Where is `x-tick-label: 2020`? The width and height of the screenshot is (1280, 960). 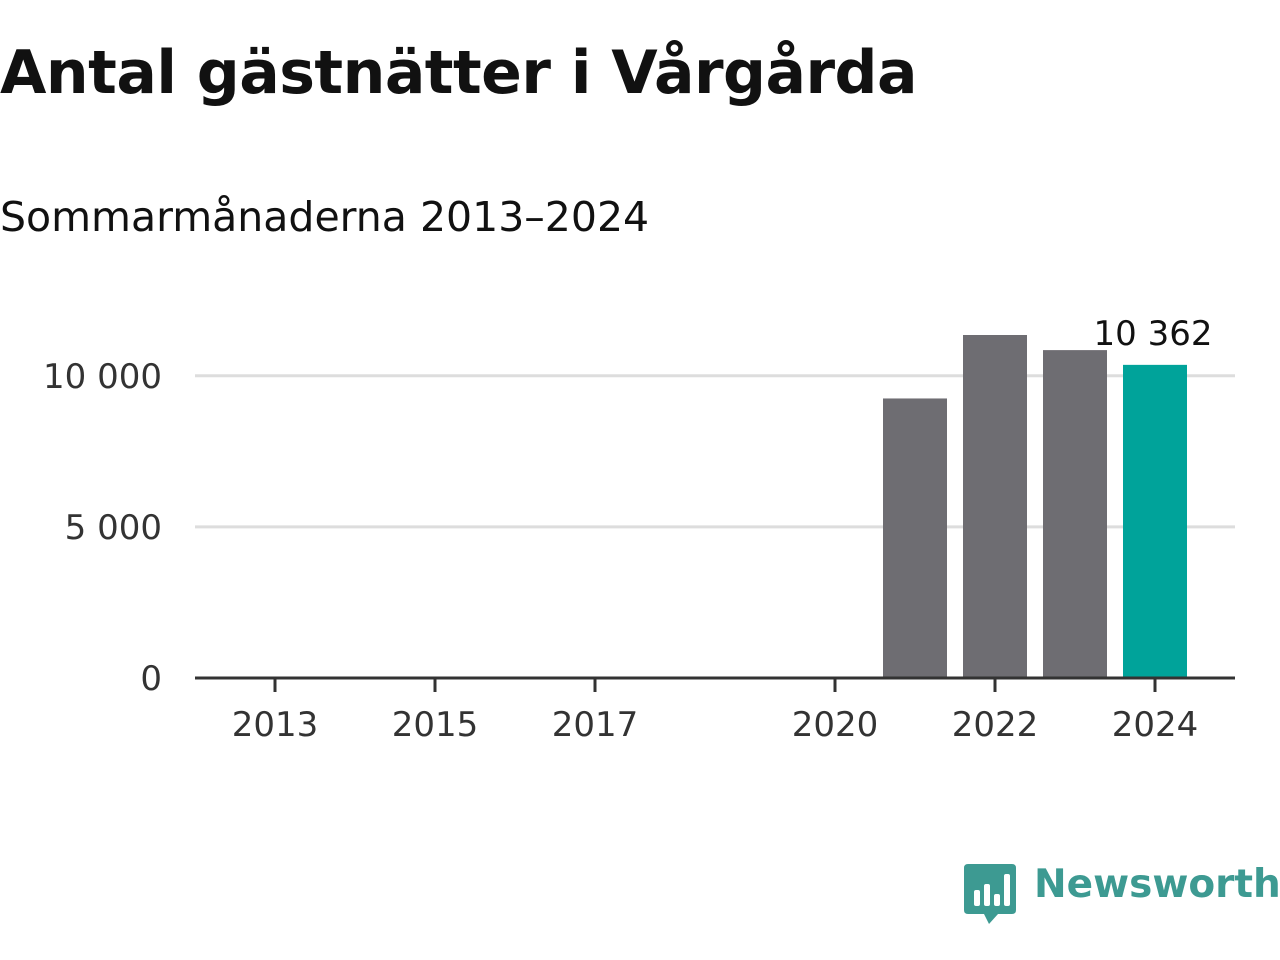 x-tick-label: 2020 is located at coordinates (835, 725).